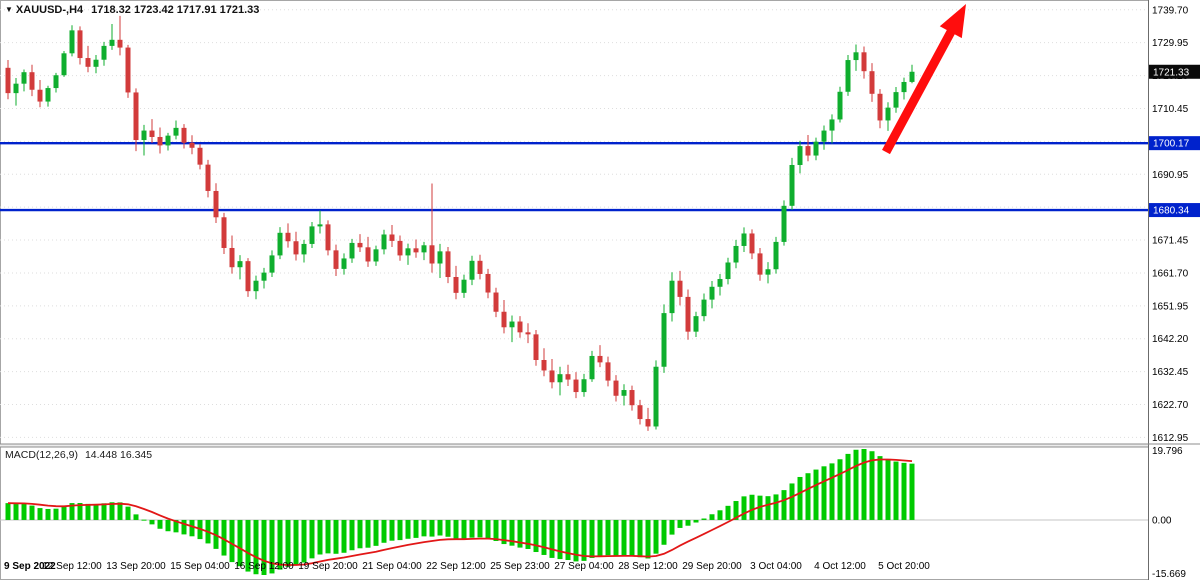 The image size is (1200, 580). Describe the element at coordinates (712, 566) in the screenshot. I see `time-axis-label: 29 Sep 20:00` at that location.